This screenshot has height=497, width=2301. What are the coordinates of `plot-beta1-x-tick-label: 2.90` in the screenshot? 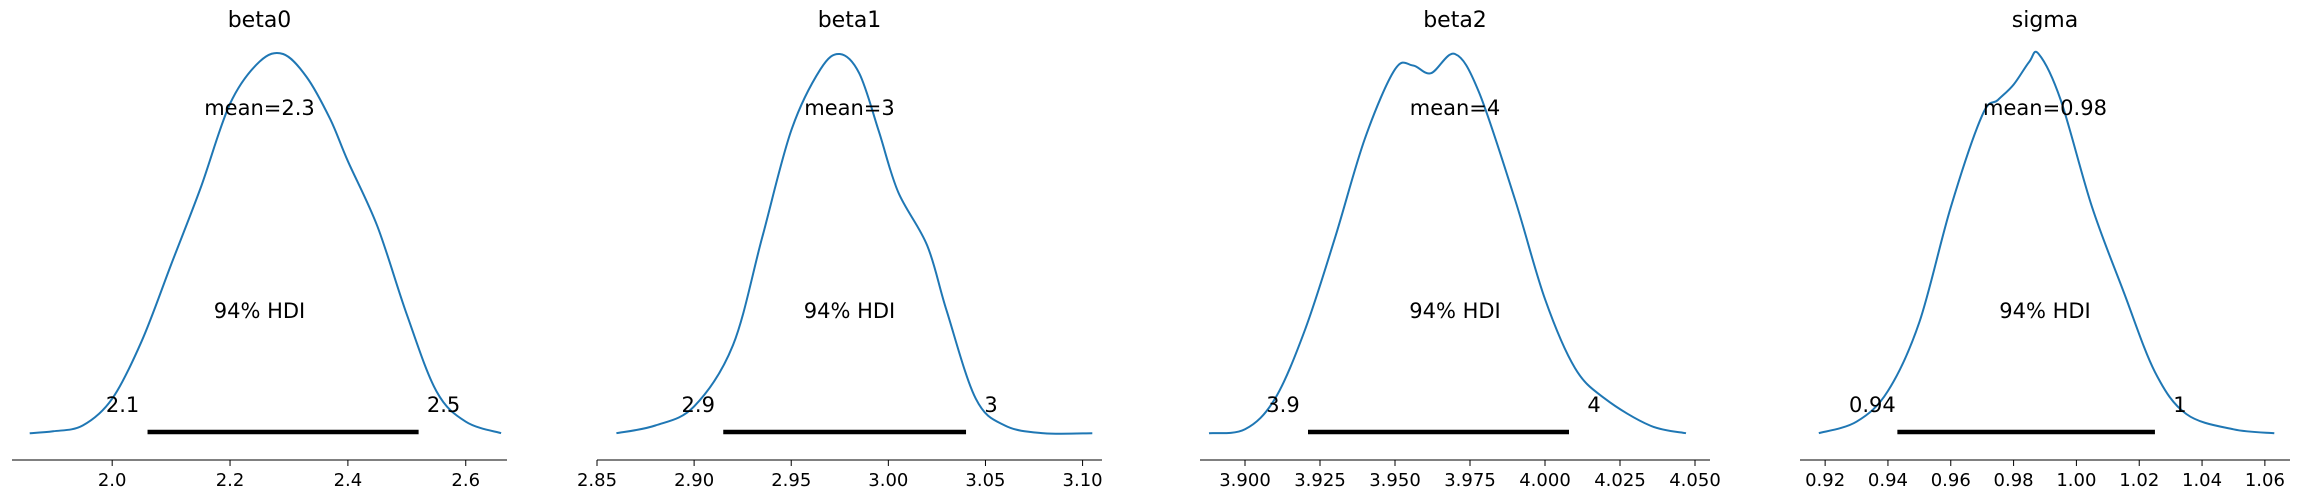 It's located at (694, 480).